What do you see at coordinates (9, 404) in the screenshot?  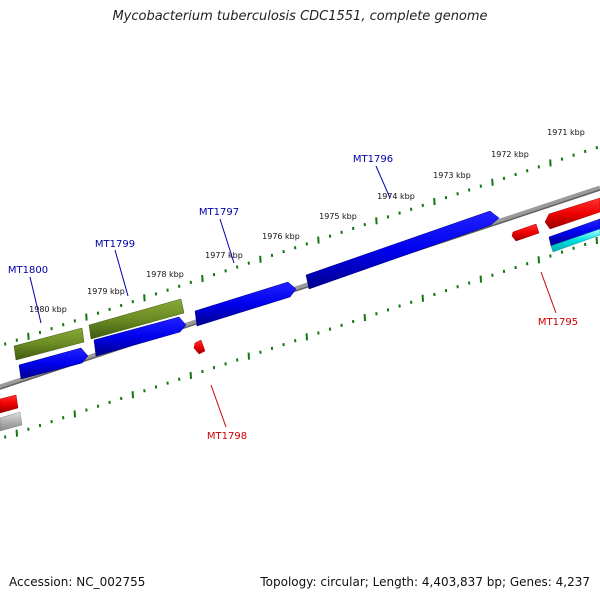 I see `gene-arrow-red-left-edge` at bounding box center [9, 404].